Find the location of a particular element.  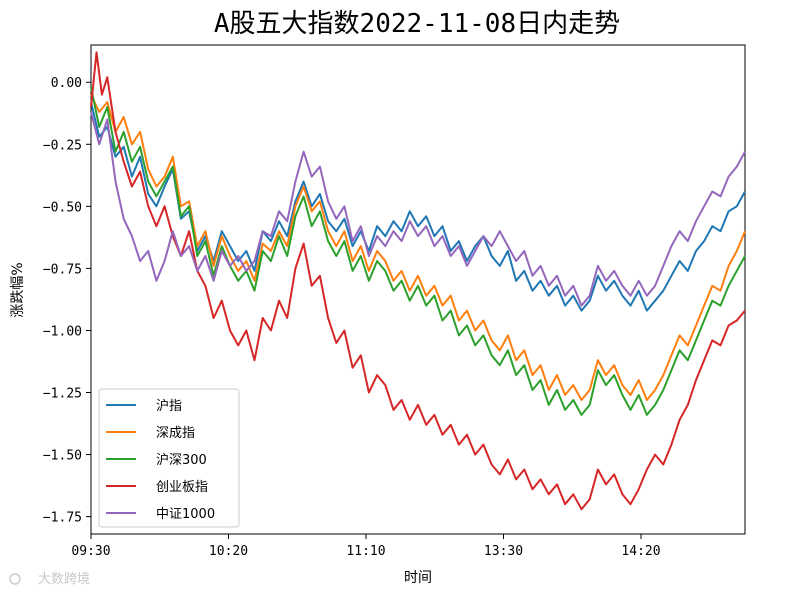

watermark-text: 大数跨境 is located at coordinates (64, 579).